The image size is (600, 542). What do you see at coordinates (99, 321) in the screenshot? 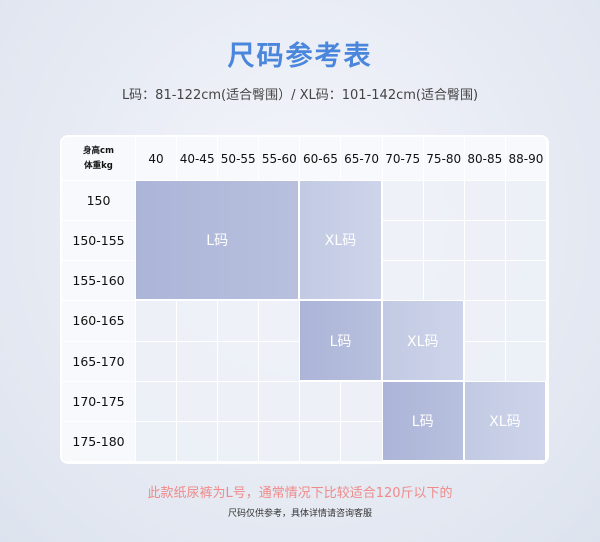
I see `row-header: 160-165` at bounding box center [99, 321].